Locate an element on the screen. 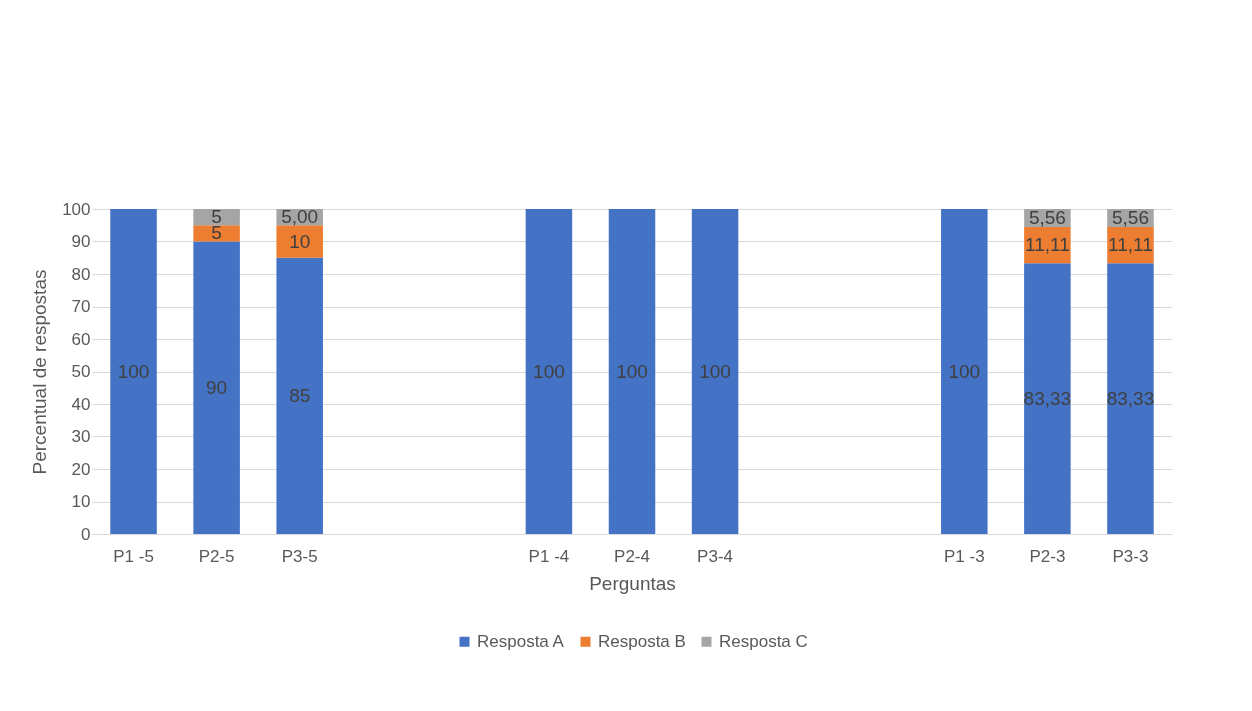  y-tick-label: 0 is located at coordinates (86, 534).